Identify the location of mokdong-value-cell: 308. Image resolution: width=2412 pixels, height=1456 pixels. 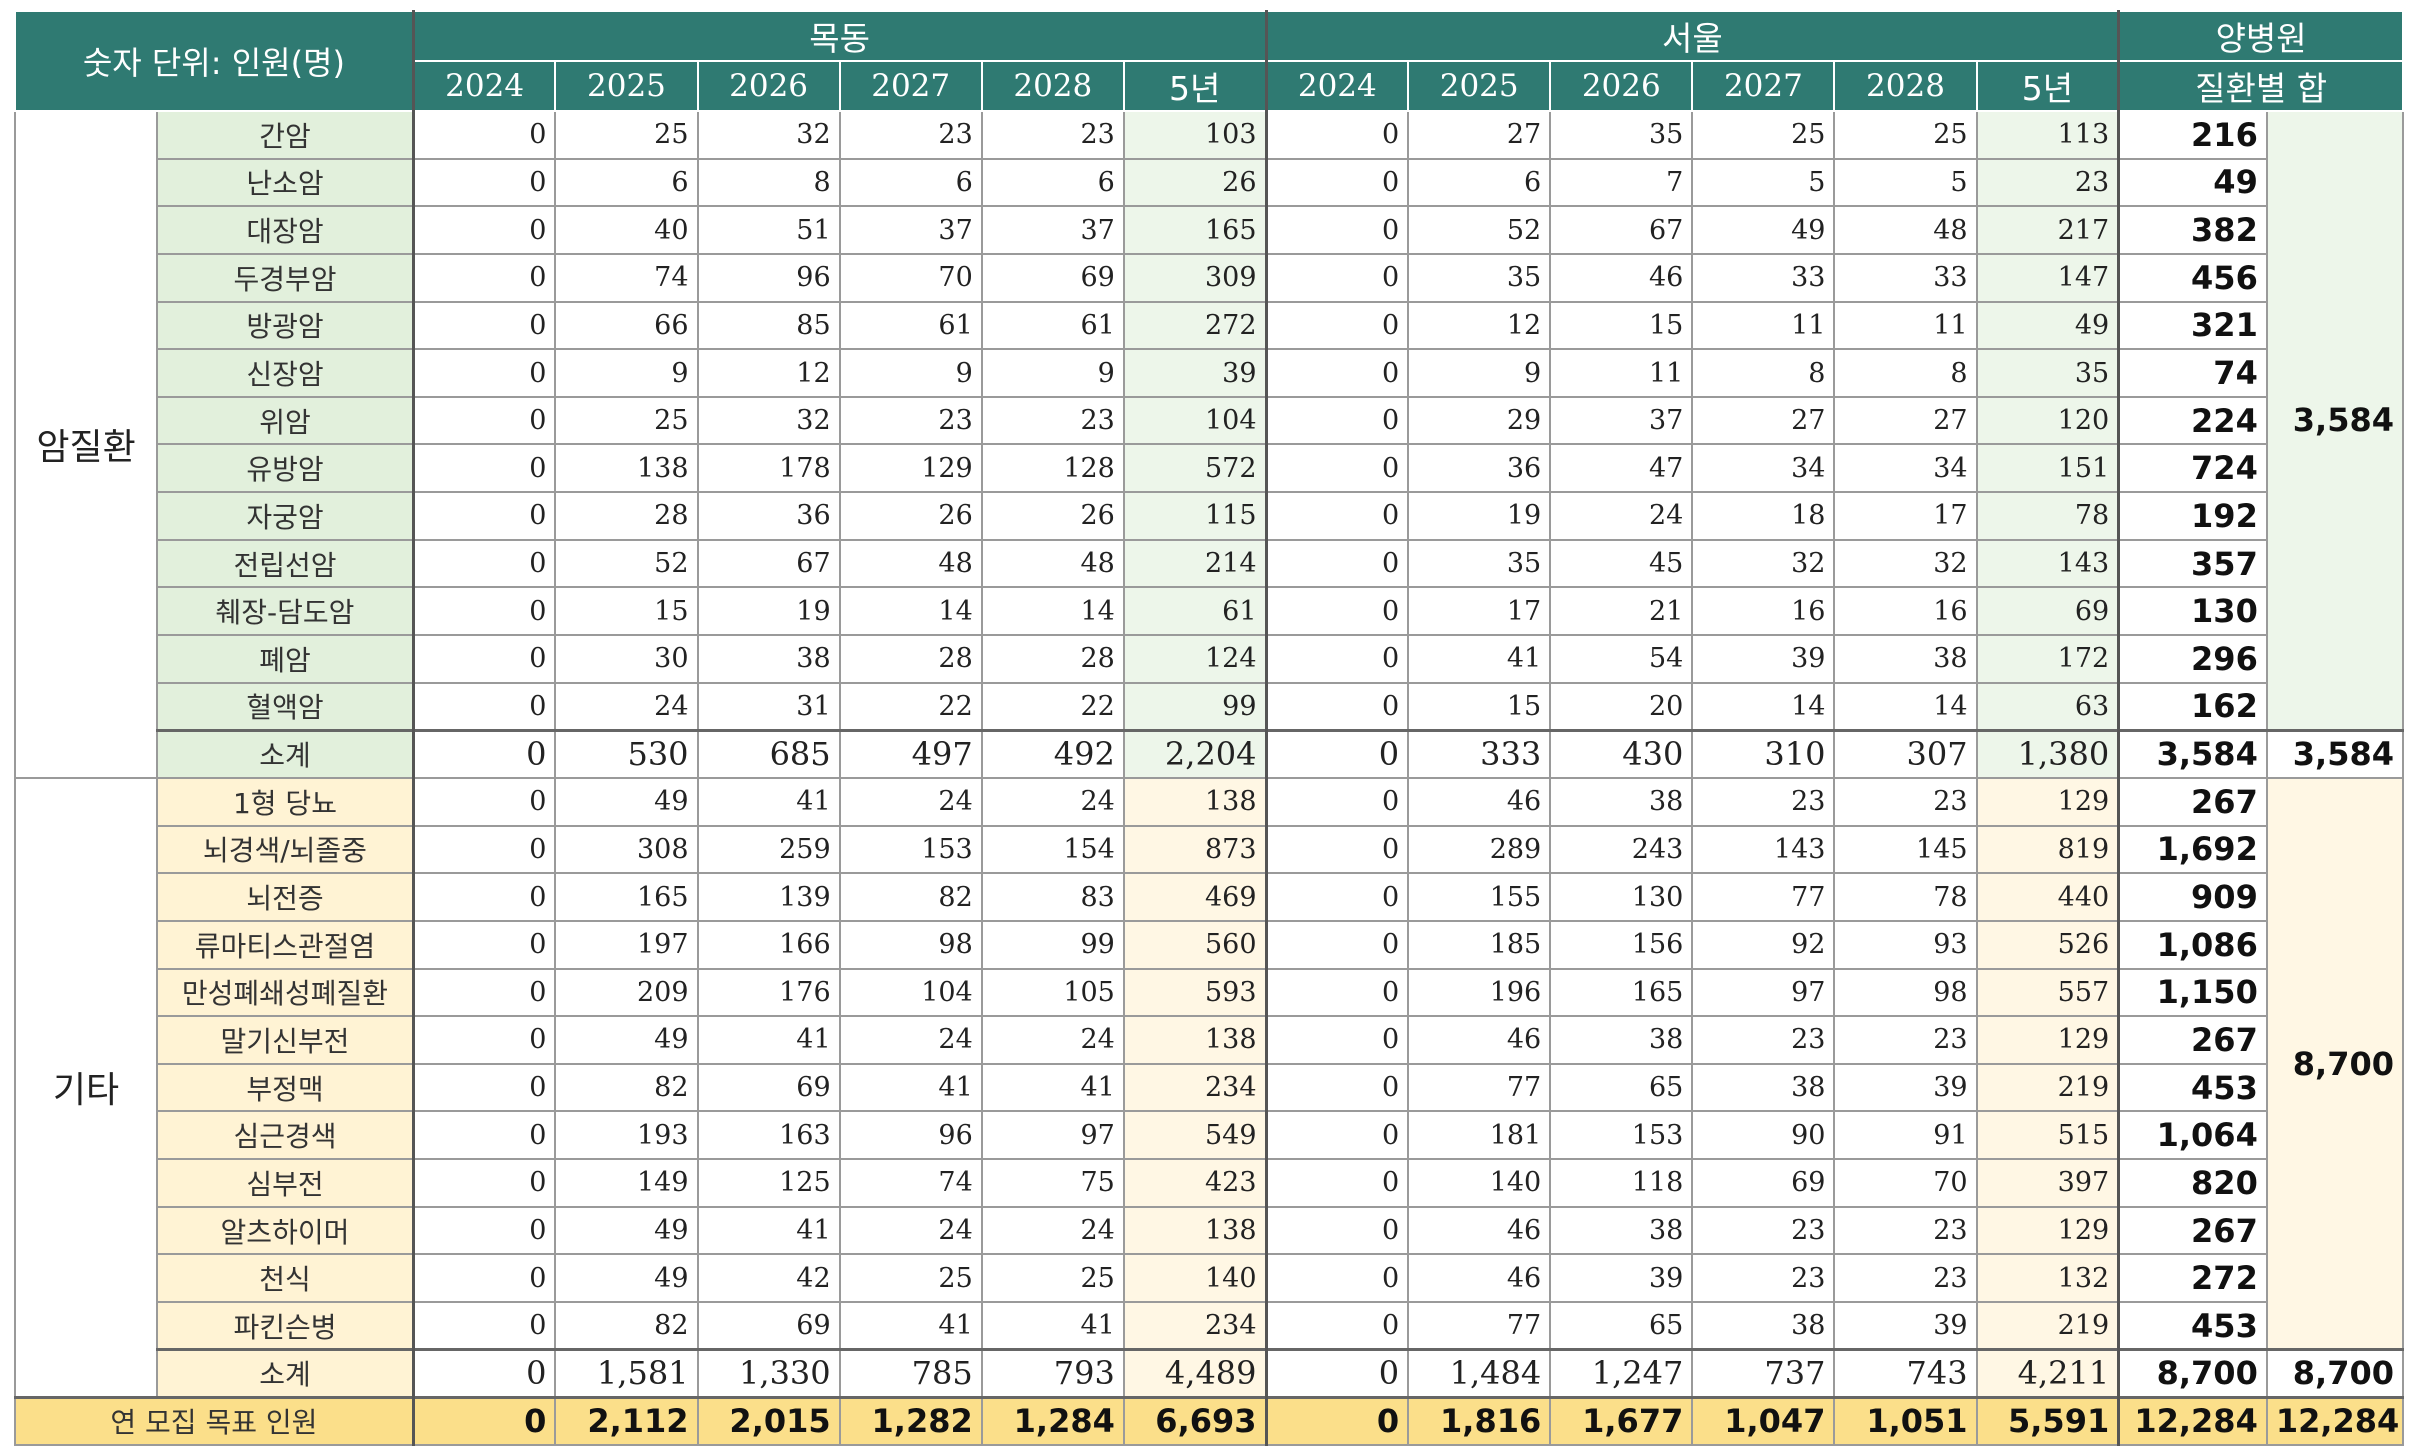
(626, 849).